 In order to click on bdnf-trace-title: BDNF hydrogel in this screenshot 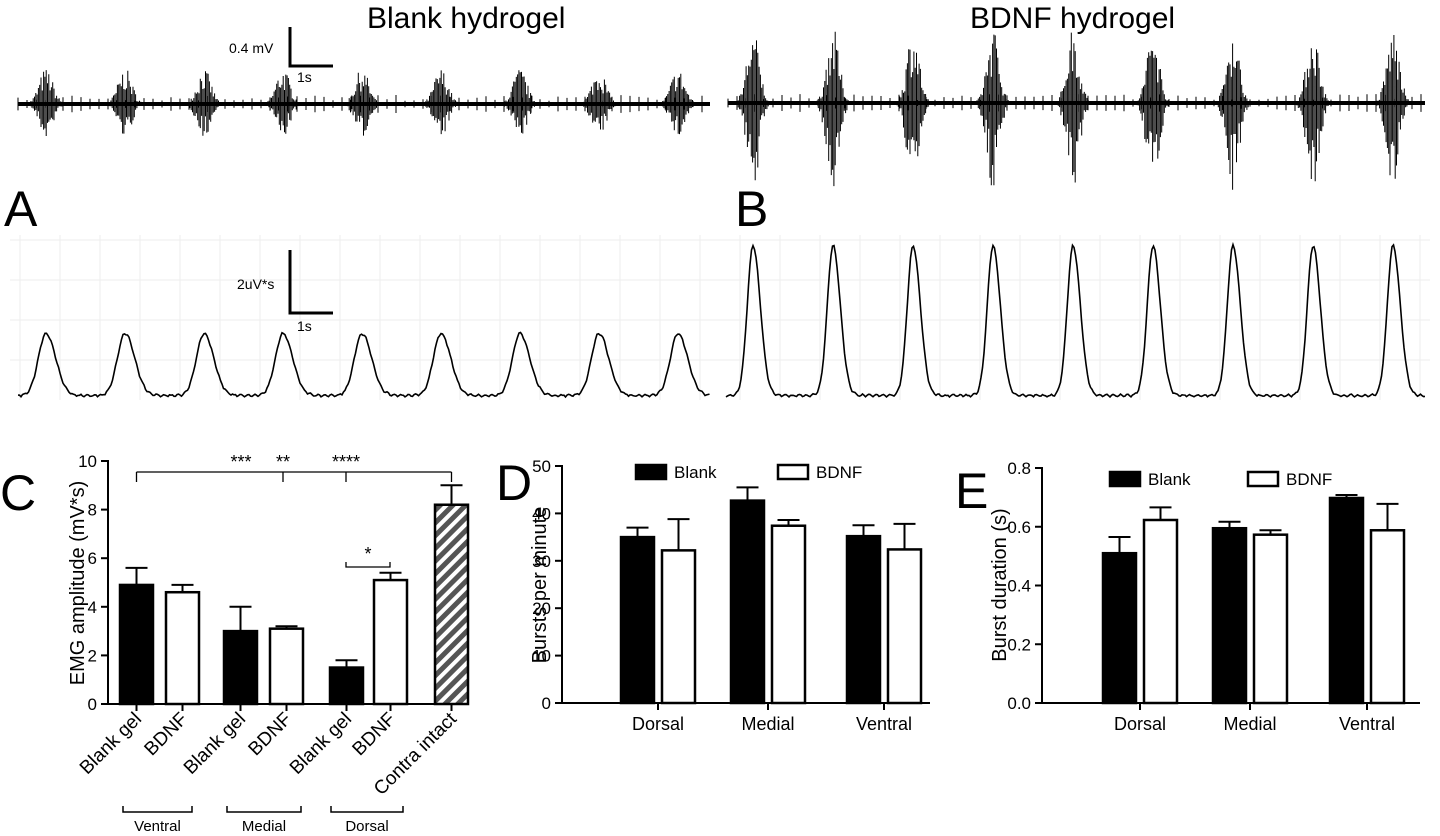, I will do `click(1073, 18)`.